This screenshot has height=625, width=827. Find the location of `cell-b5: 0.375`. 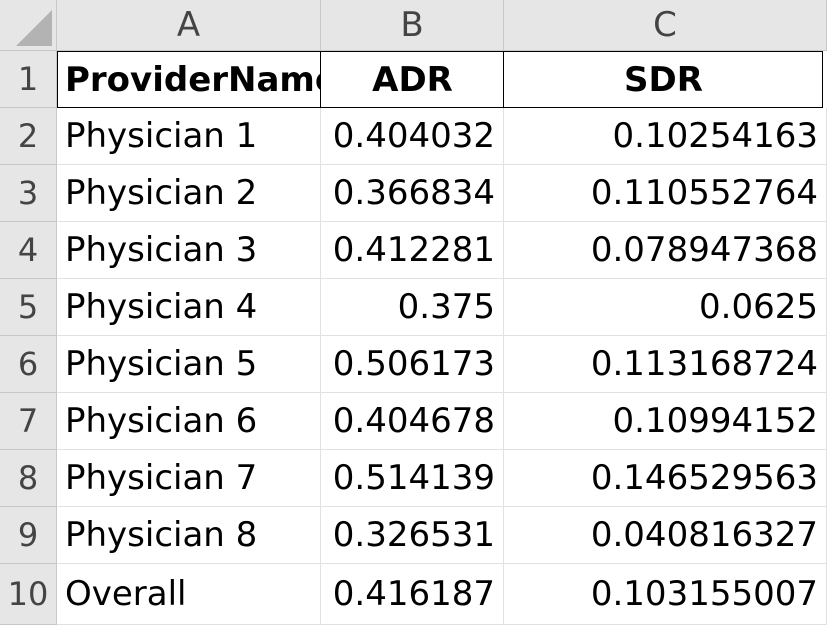

cell-b5: 0.375 is located at coordinates (412, 307).